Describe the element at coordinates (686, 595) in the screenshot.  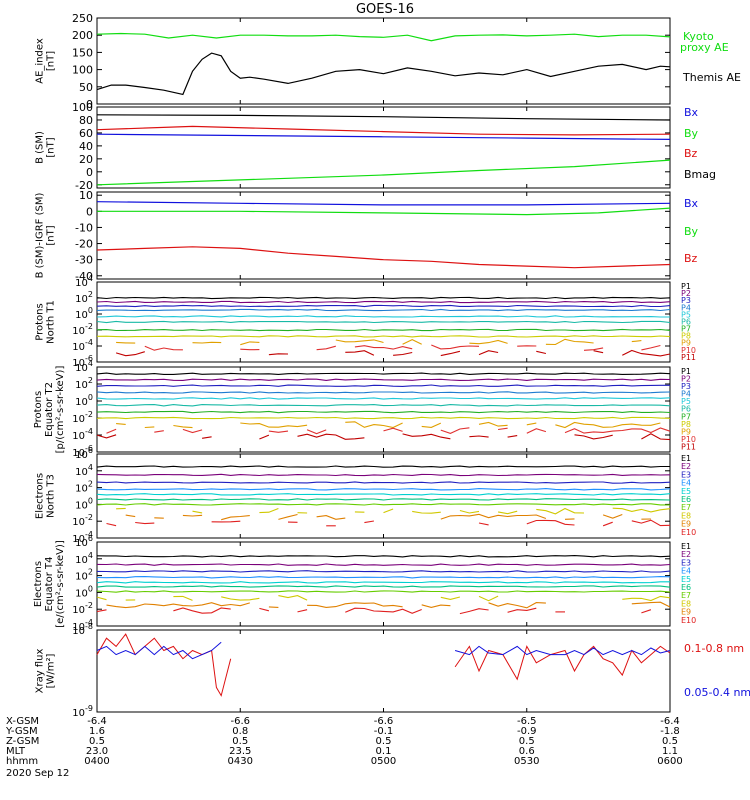
I see `channel-label: E7` at that location.